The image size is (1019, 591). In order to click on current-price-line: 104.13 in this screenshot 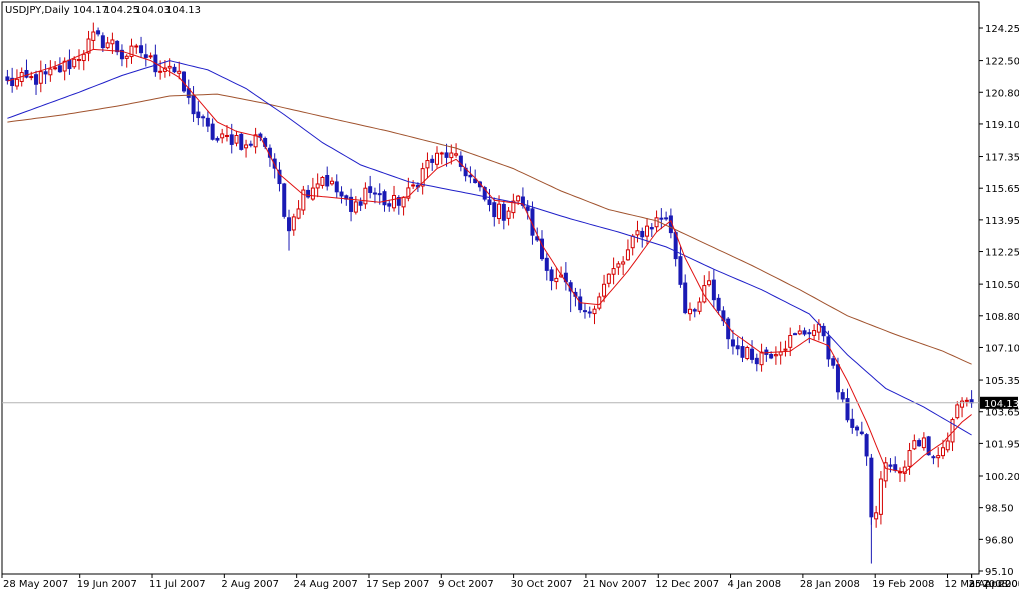, I will do `click(510, 403)`.